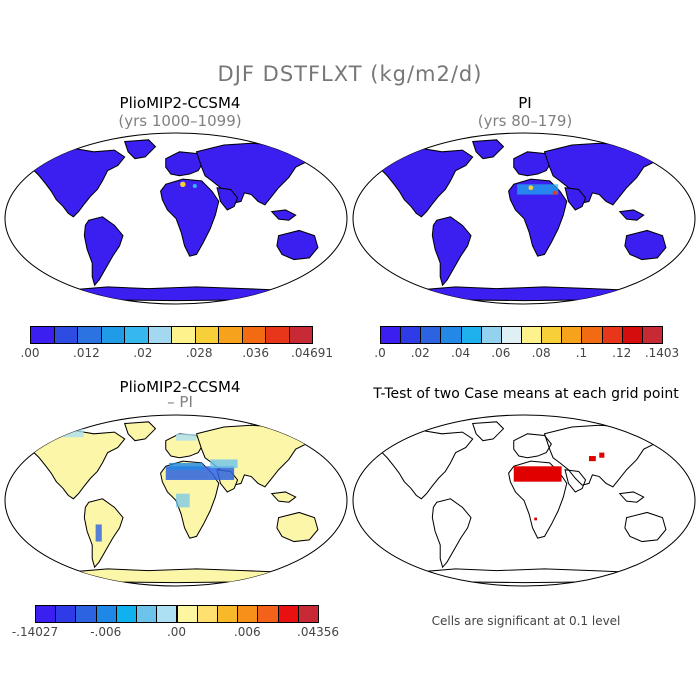 The width and height of the screenshot is (700, 700). Describe the element at coordinates (525, 121) in the screenshot. I see `panel-subtitle-tr: (yrs 80–179)` at that location.